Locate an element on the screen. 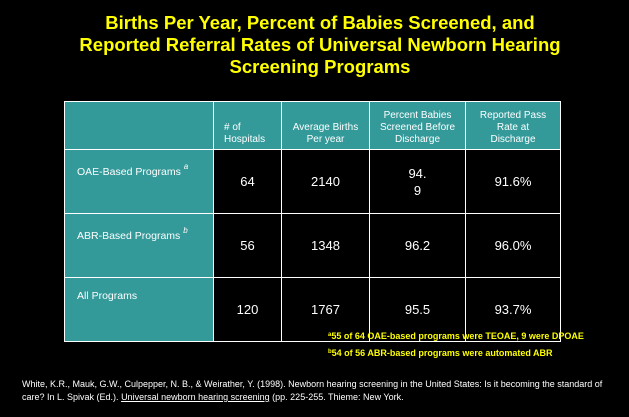 Image resolution: width=629 pixels, height=417 pixels. header-screened-line3: Discharge is located at coordinates (417, 139).